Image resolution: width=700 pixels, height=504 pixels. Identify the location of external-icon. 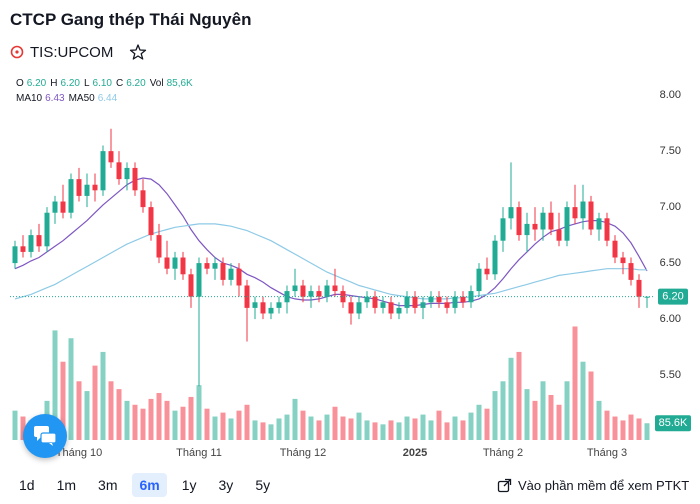
(504, 485).